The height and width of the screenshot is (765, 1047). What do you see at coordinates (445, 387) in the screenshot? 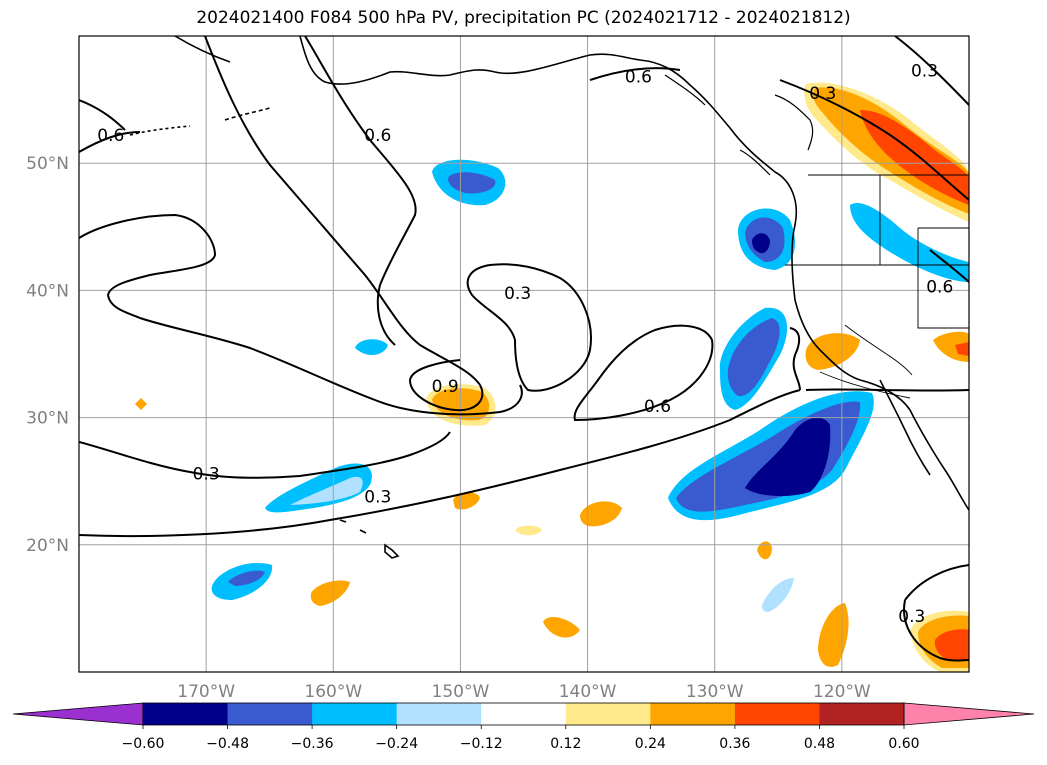
I see `contour-label: 0.9` at bounding box center [445, 387].